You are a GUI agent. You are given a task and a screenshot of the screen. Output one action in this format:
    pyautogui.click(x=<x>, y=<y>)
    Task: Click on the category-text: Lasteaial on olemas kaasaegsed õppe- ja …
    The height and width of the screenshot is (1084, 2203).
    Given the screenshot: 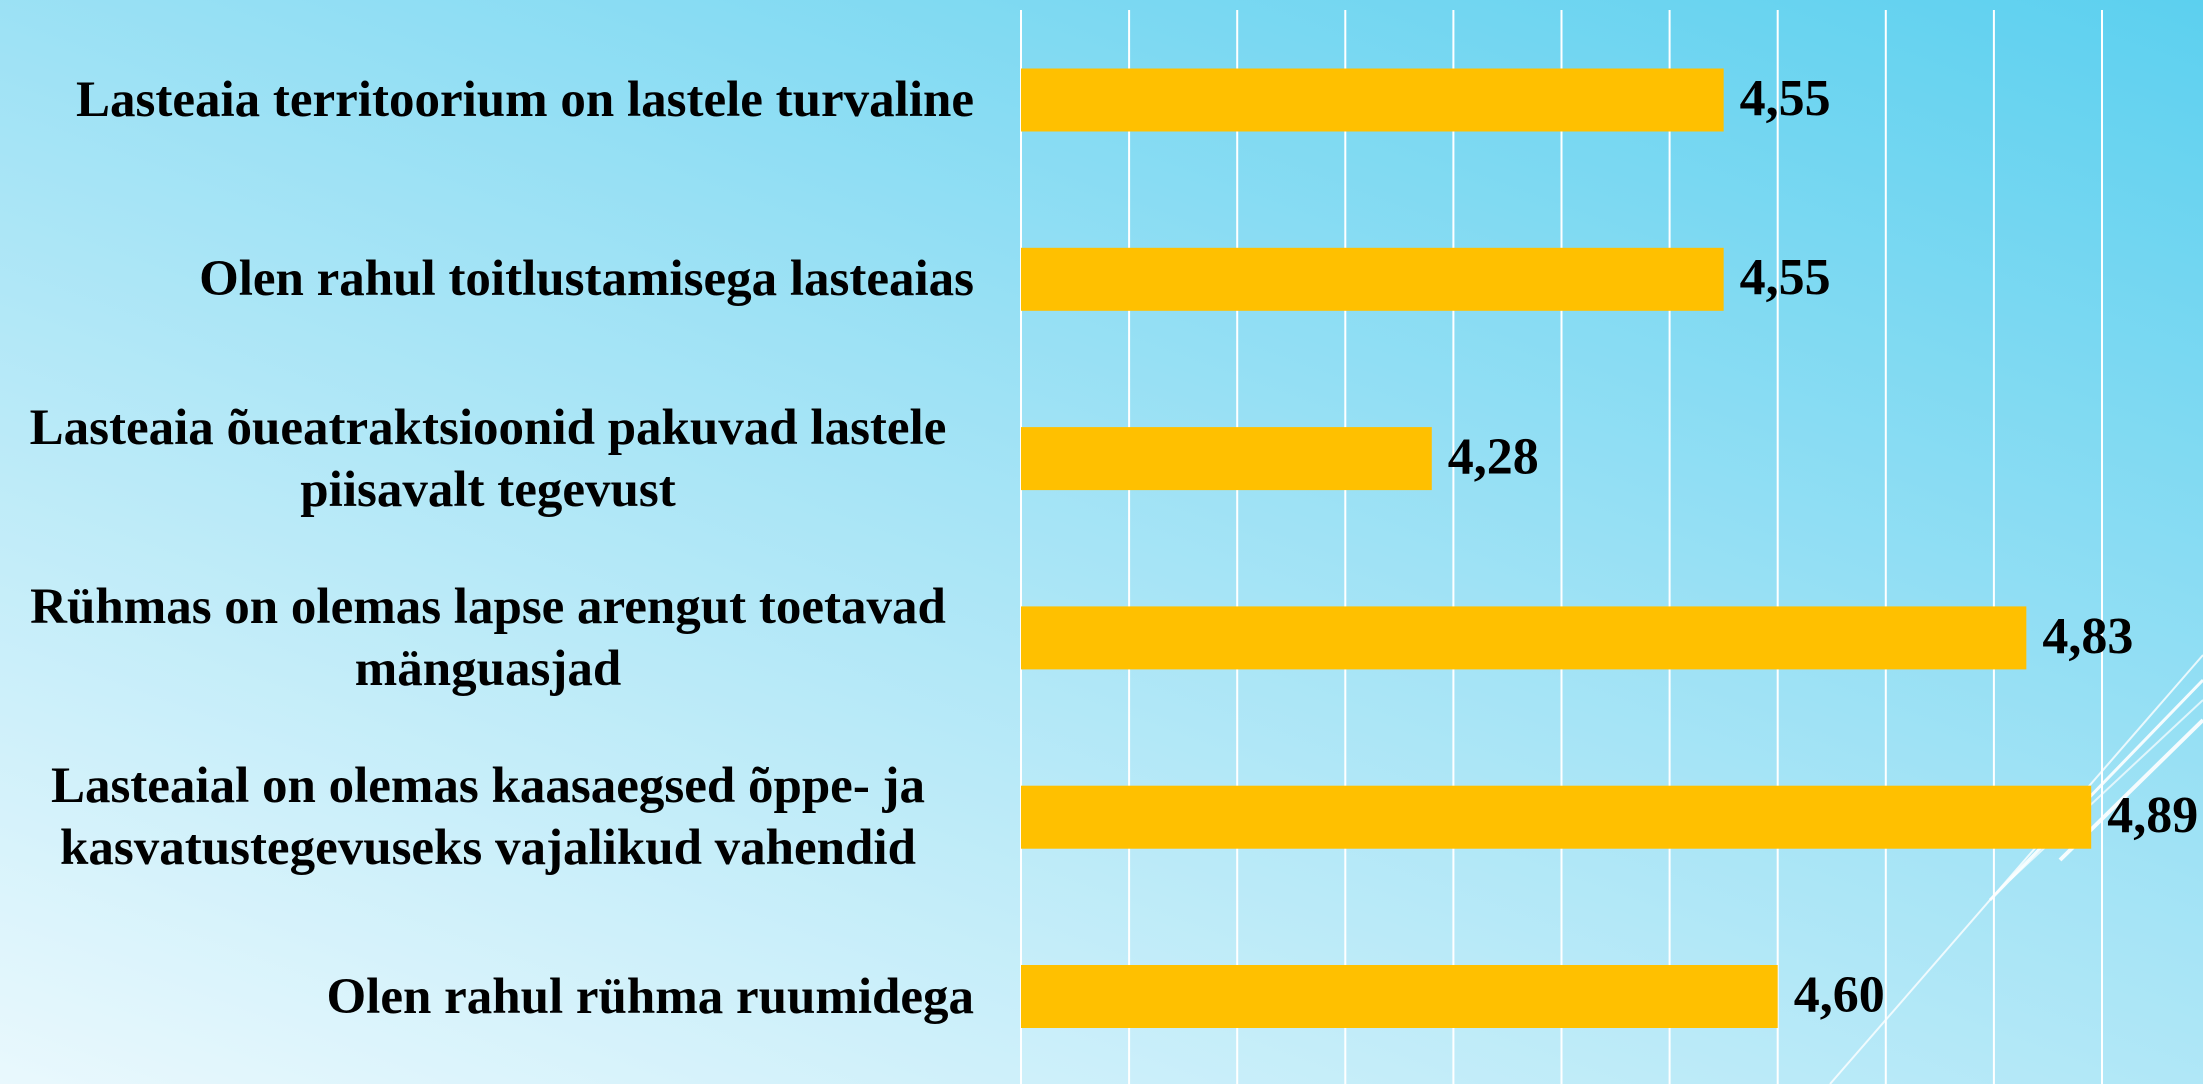 What is the action you would take?
    pyautogui.click(x=488, y=817)
    